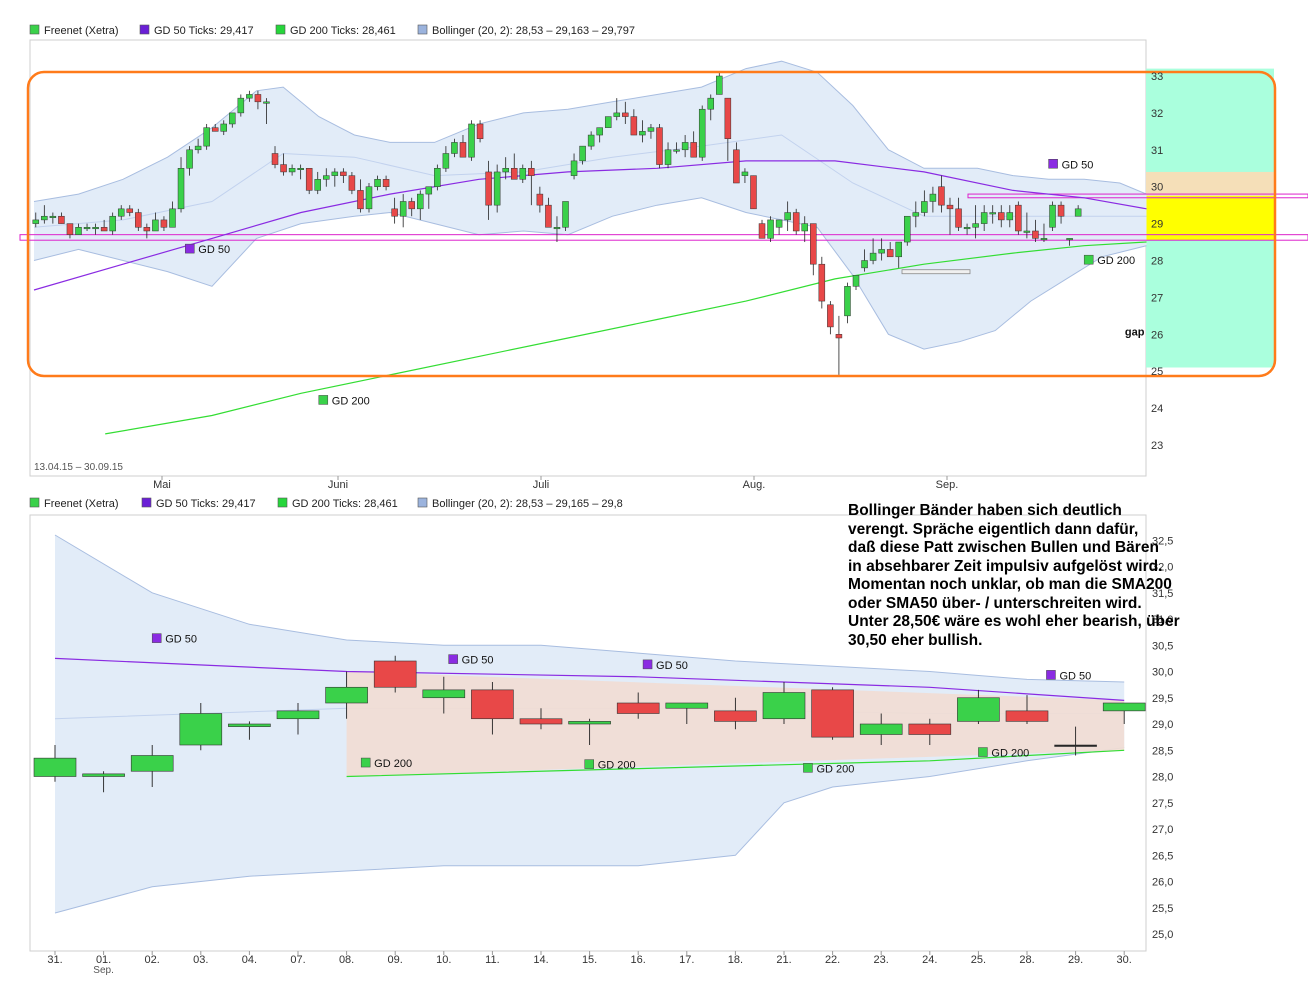 The width and height of the screenshot is (1308, 998). I want to click on x-tick: Sep., so click(947, 485).